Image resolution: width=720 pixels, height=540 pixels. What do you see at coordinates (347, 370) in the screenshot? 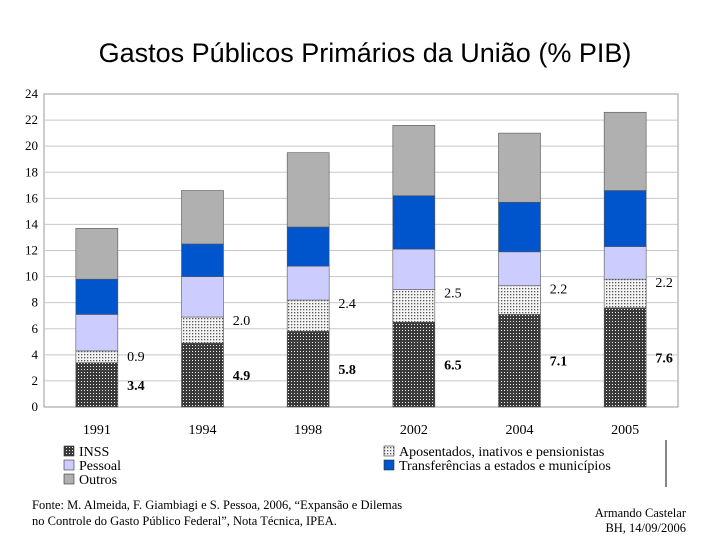
I see `inss-data-label: 5.8` at bounding box center [347, 370].